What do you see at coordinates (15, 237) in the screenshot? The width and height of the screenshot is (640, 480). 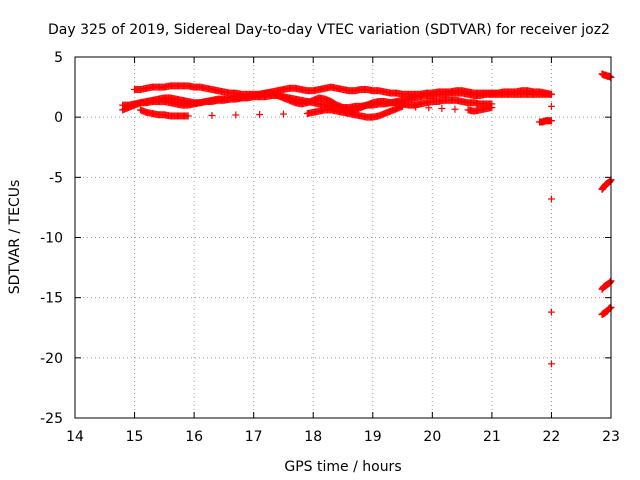 I see `y-axis-label: SDTVAR / TECUs` at bounding box center [15, 237].